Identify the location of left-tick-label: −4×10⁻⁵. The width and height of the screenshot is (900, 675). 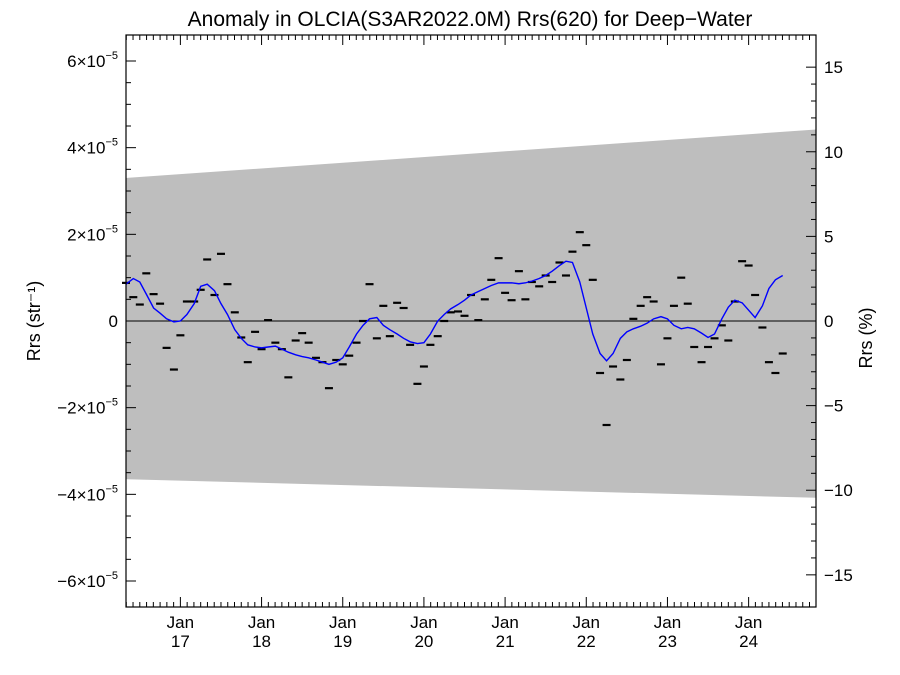
(87, 493).